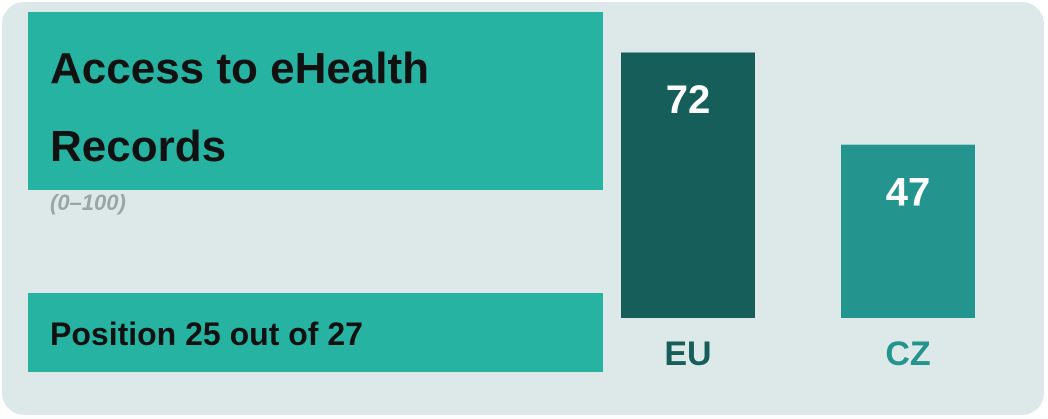 This screenshot has height=419, width=1048. I want to click on chart-title: Access to eHealth Records, so click(240, 107).